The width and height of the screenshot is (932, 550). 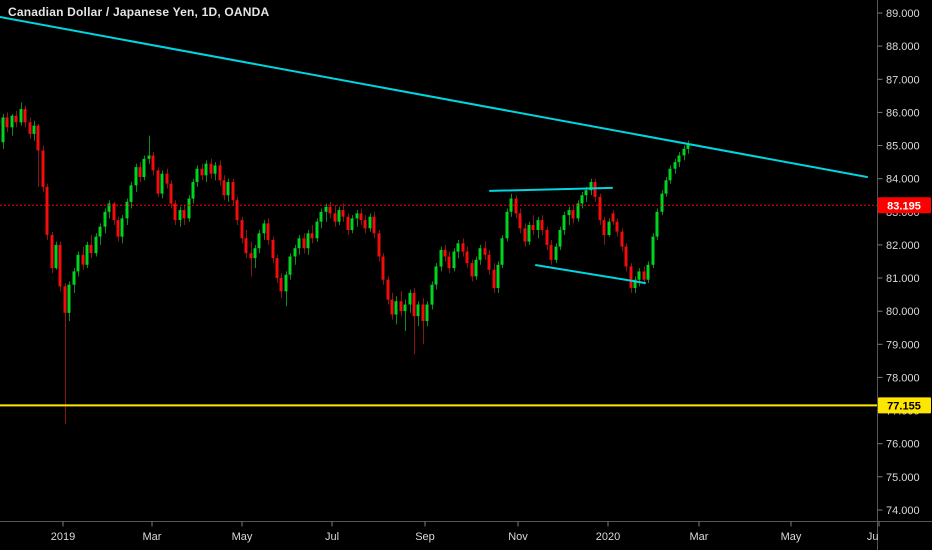 What do you see at coordinates (903, 14) in the screenshot?
I see `price-axis-label: 89.000` at bounding box center [903, 14].